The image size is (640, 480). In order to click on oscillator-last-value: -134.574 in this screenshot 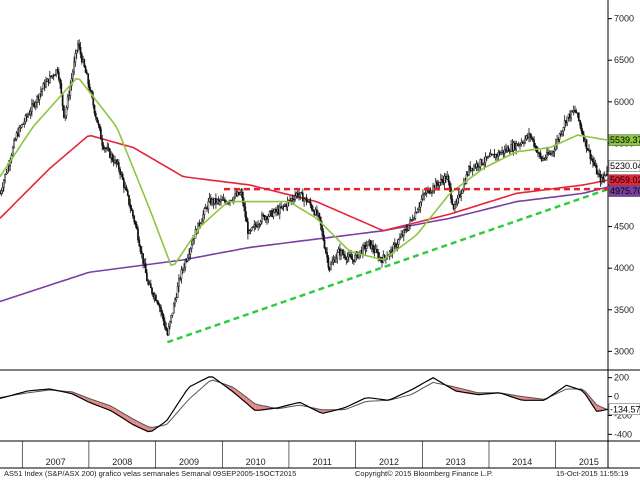, I will do `click(625, 409)`.